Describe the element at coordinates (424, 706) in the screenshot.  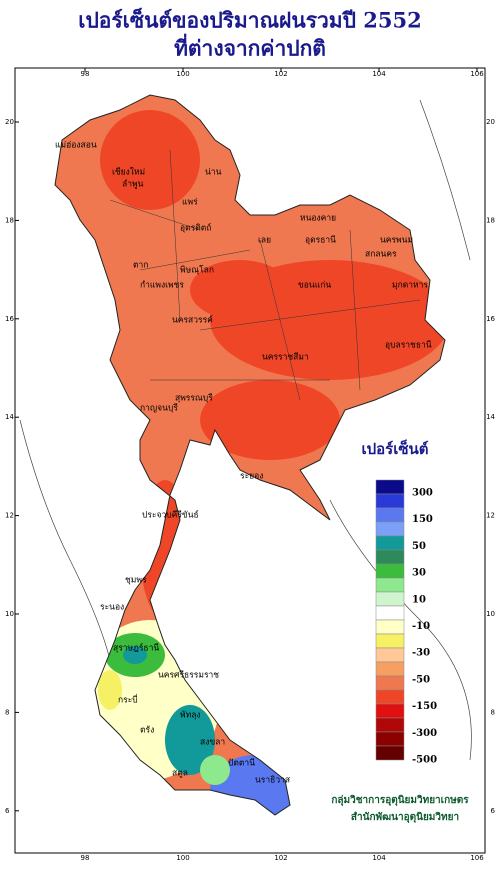
I see `legend-label: -150` at that location.